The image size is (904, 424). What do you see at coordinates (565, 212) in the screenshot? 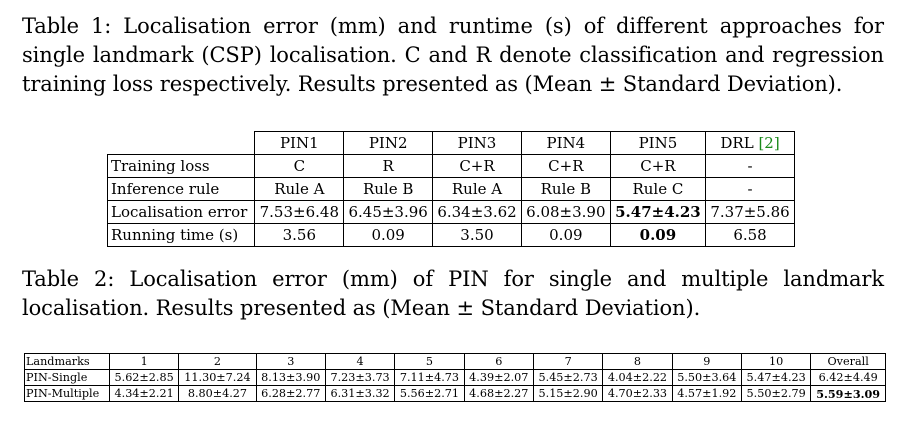
I see `table-cell: 6.08±3.90` at bounding box center [565, 212].